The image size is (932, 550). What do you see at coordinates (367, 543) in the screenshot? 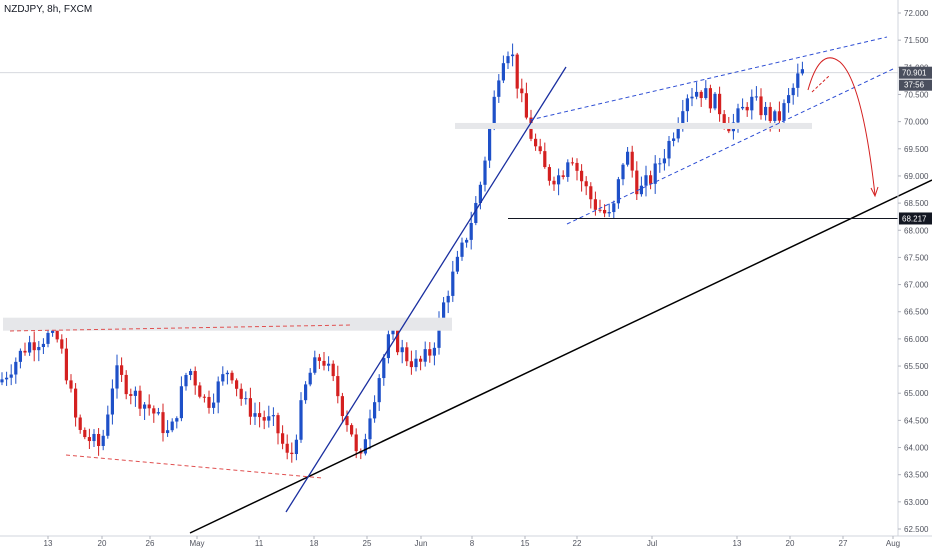
I see `x-tick-label: 25` at bounding box center [367, 543].